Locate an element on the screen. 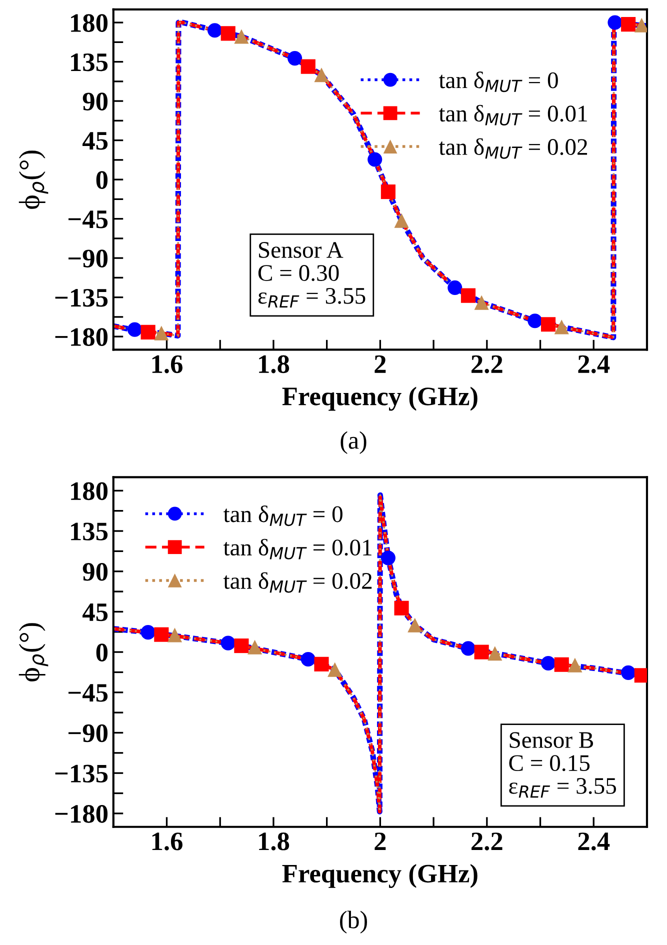 The height and width of the screenshot is (945, 667). text: (b) is located at coordinates (353, 922).